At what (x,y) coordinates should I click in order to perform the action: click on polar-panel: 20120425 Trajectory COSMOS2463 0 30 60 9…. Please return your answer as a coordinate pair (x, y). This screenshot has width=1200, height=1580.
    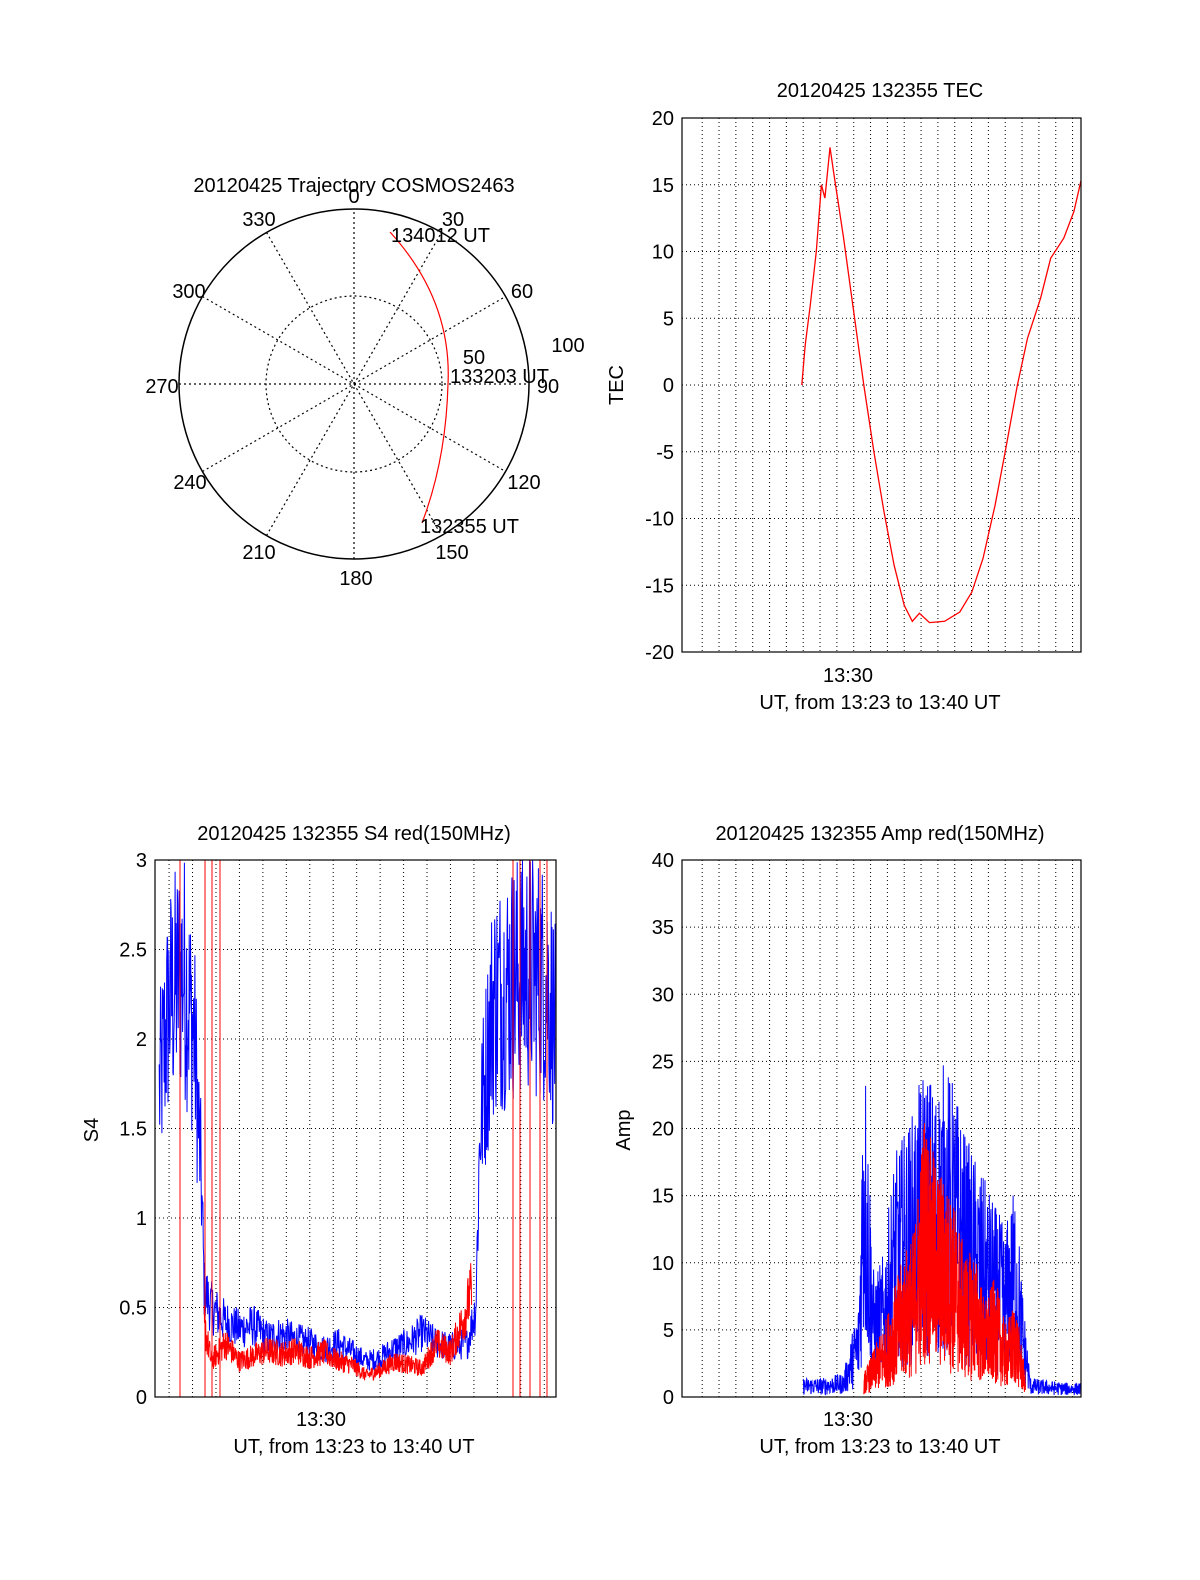
    Looking at the image, I should click on (364, 382).